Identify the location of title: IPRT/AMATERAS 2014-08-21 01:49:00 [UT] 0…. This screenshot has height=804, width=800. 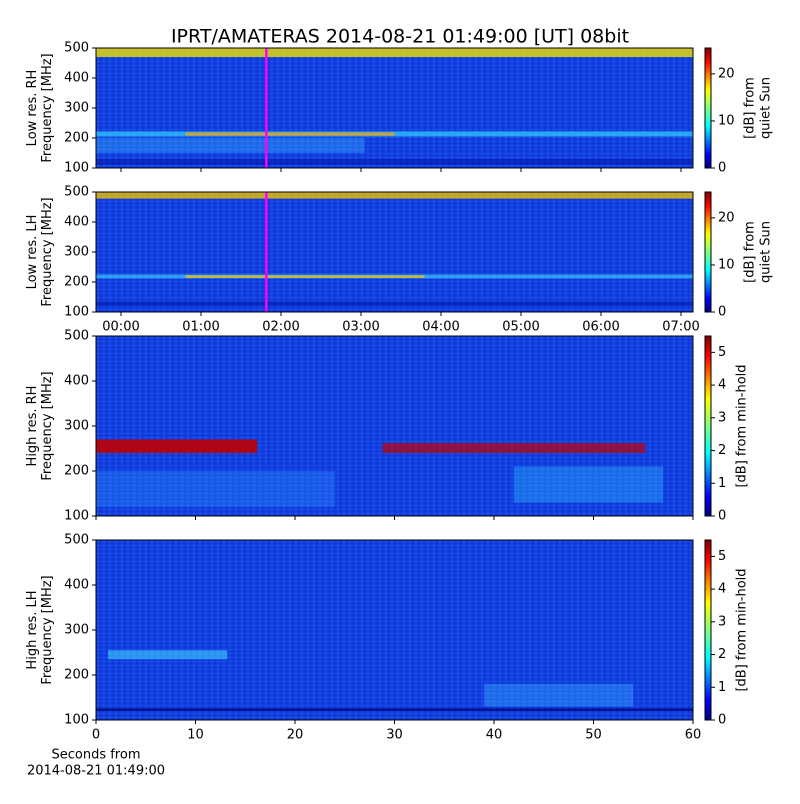
(400, 37).